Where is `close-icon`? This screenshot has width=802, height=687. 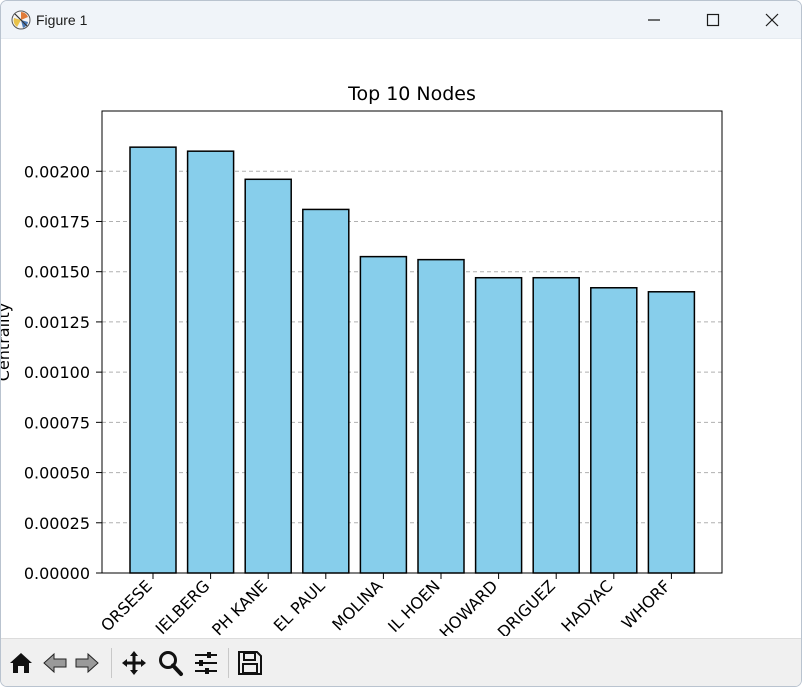 close-icon is located at coordinates (772, 20).